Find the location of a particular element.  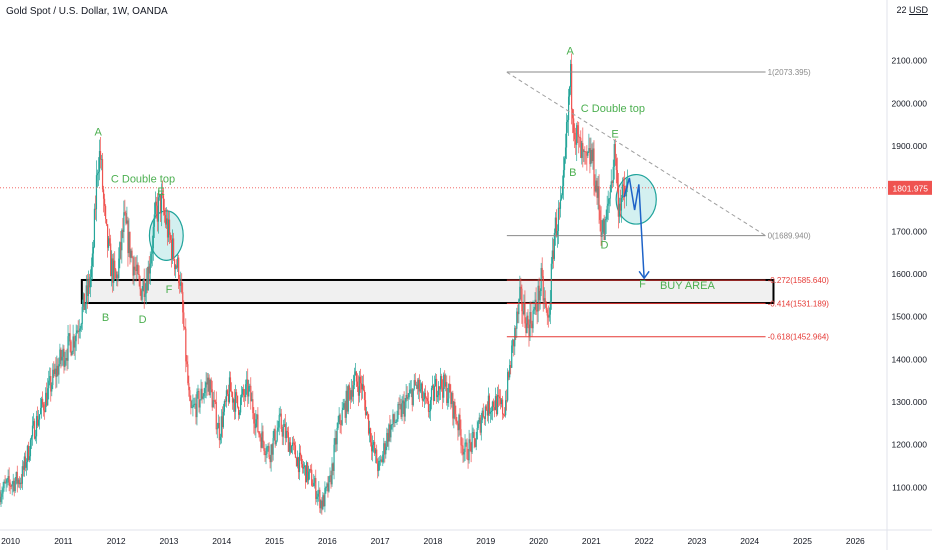

annotation-4: D is located at coordinates (143, 320).